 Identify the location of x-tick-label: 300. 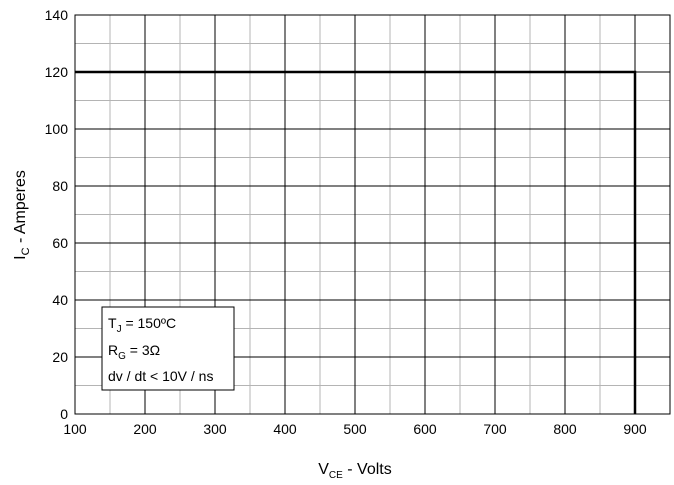
(215, 429).